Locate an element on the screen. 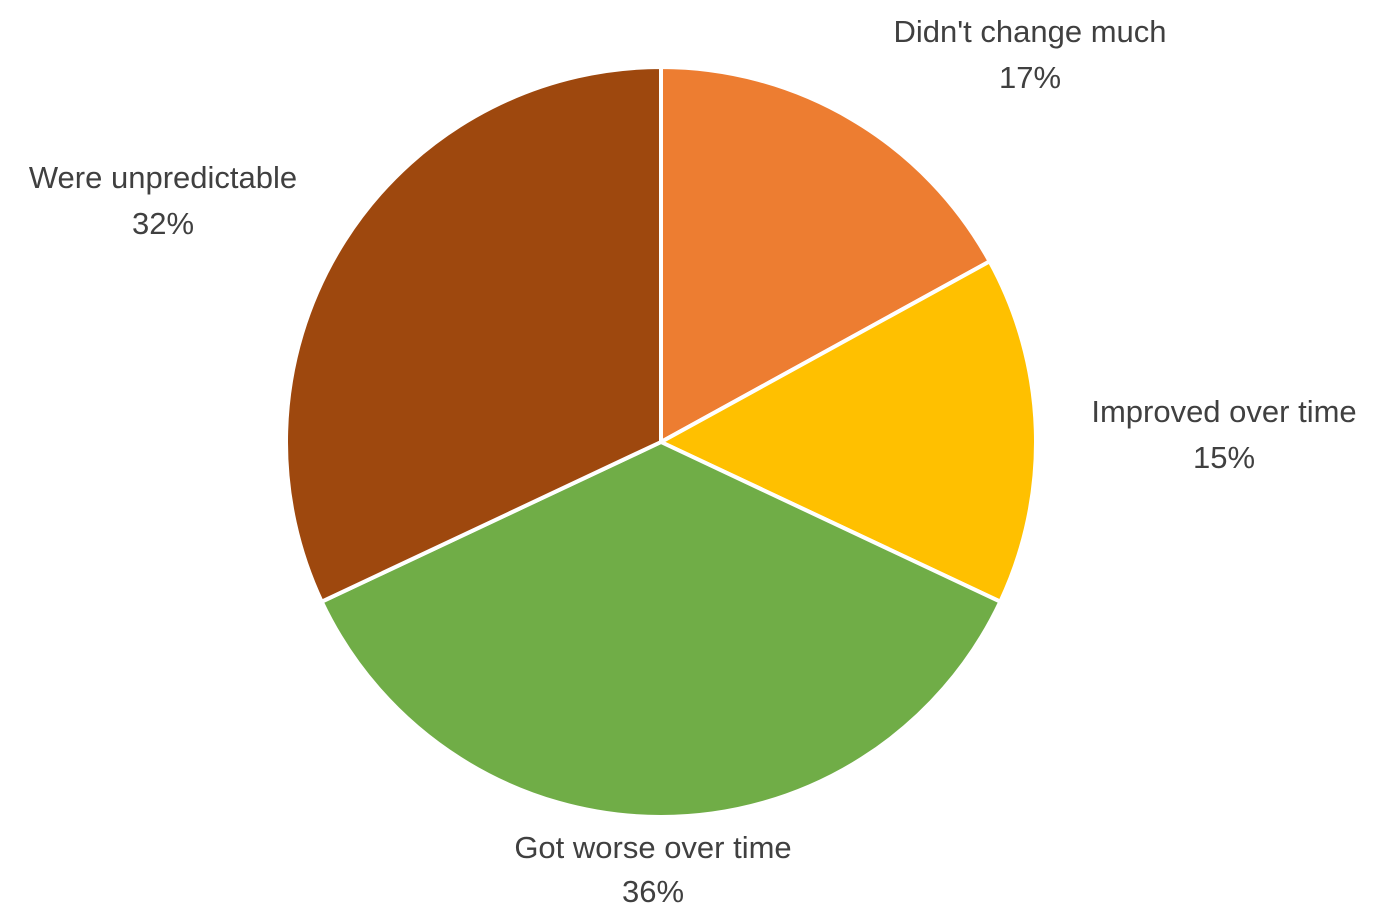 This screenshot has height=905, width=1379. data-label: Were unpredictable 32% is located at coordinates (163, 200).